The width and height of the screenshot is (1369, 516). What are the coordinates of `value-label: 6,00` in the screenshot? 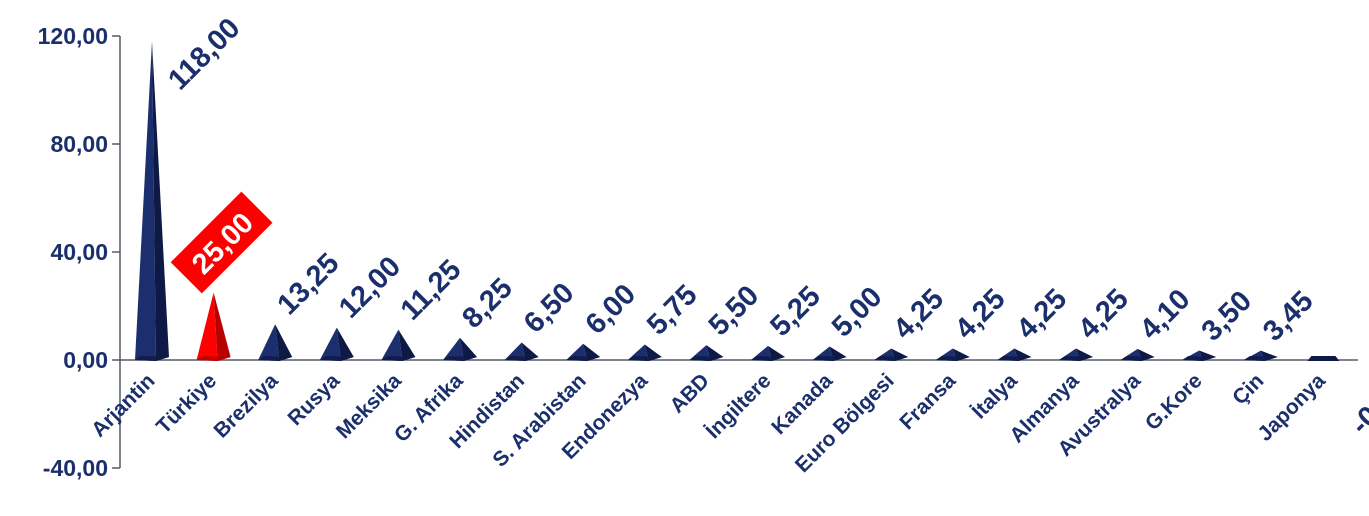 It's located at (611, 309).